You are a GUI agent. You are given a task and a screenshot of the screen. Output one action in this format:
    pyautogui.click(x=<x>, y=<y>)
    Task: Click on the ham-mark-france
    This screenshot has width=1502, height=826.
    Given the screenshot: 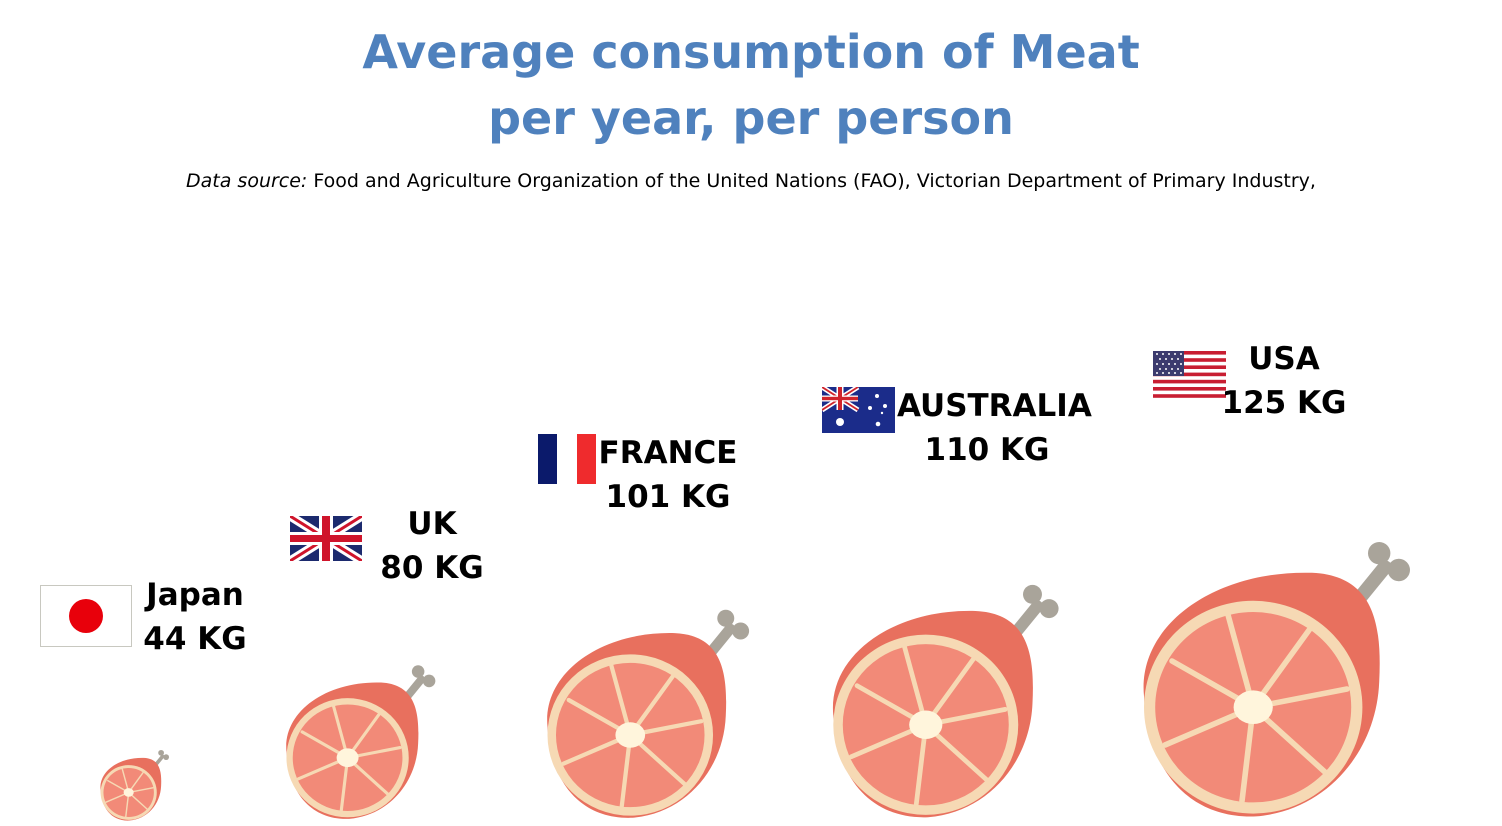 What is the action you would take?
    pyautogui.click(x=648, y=713)
    